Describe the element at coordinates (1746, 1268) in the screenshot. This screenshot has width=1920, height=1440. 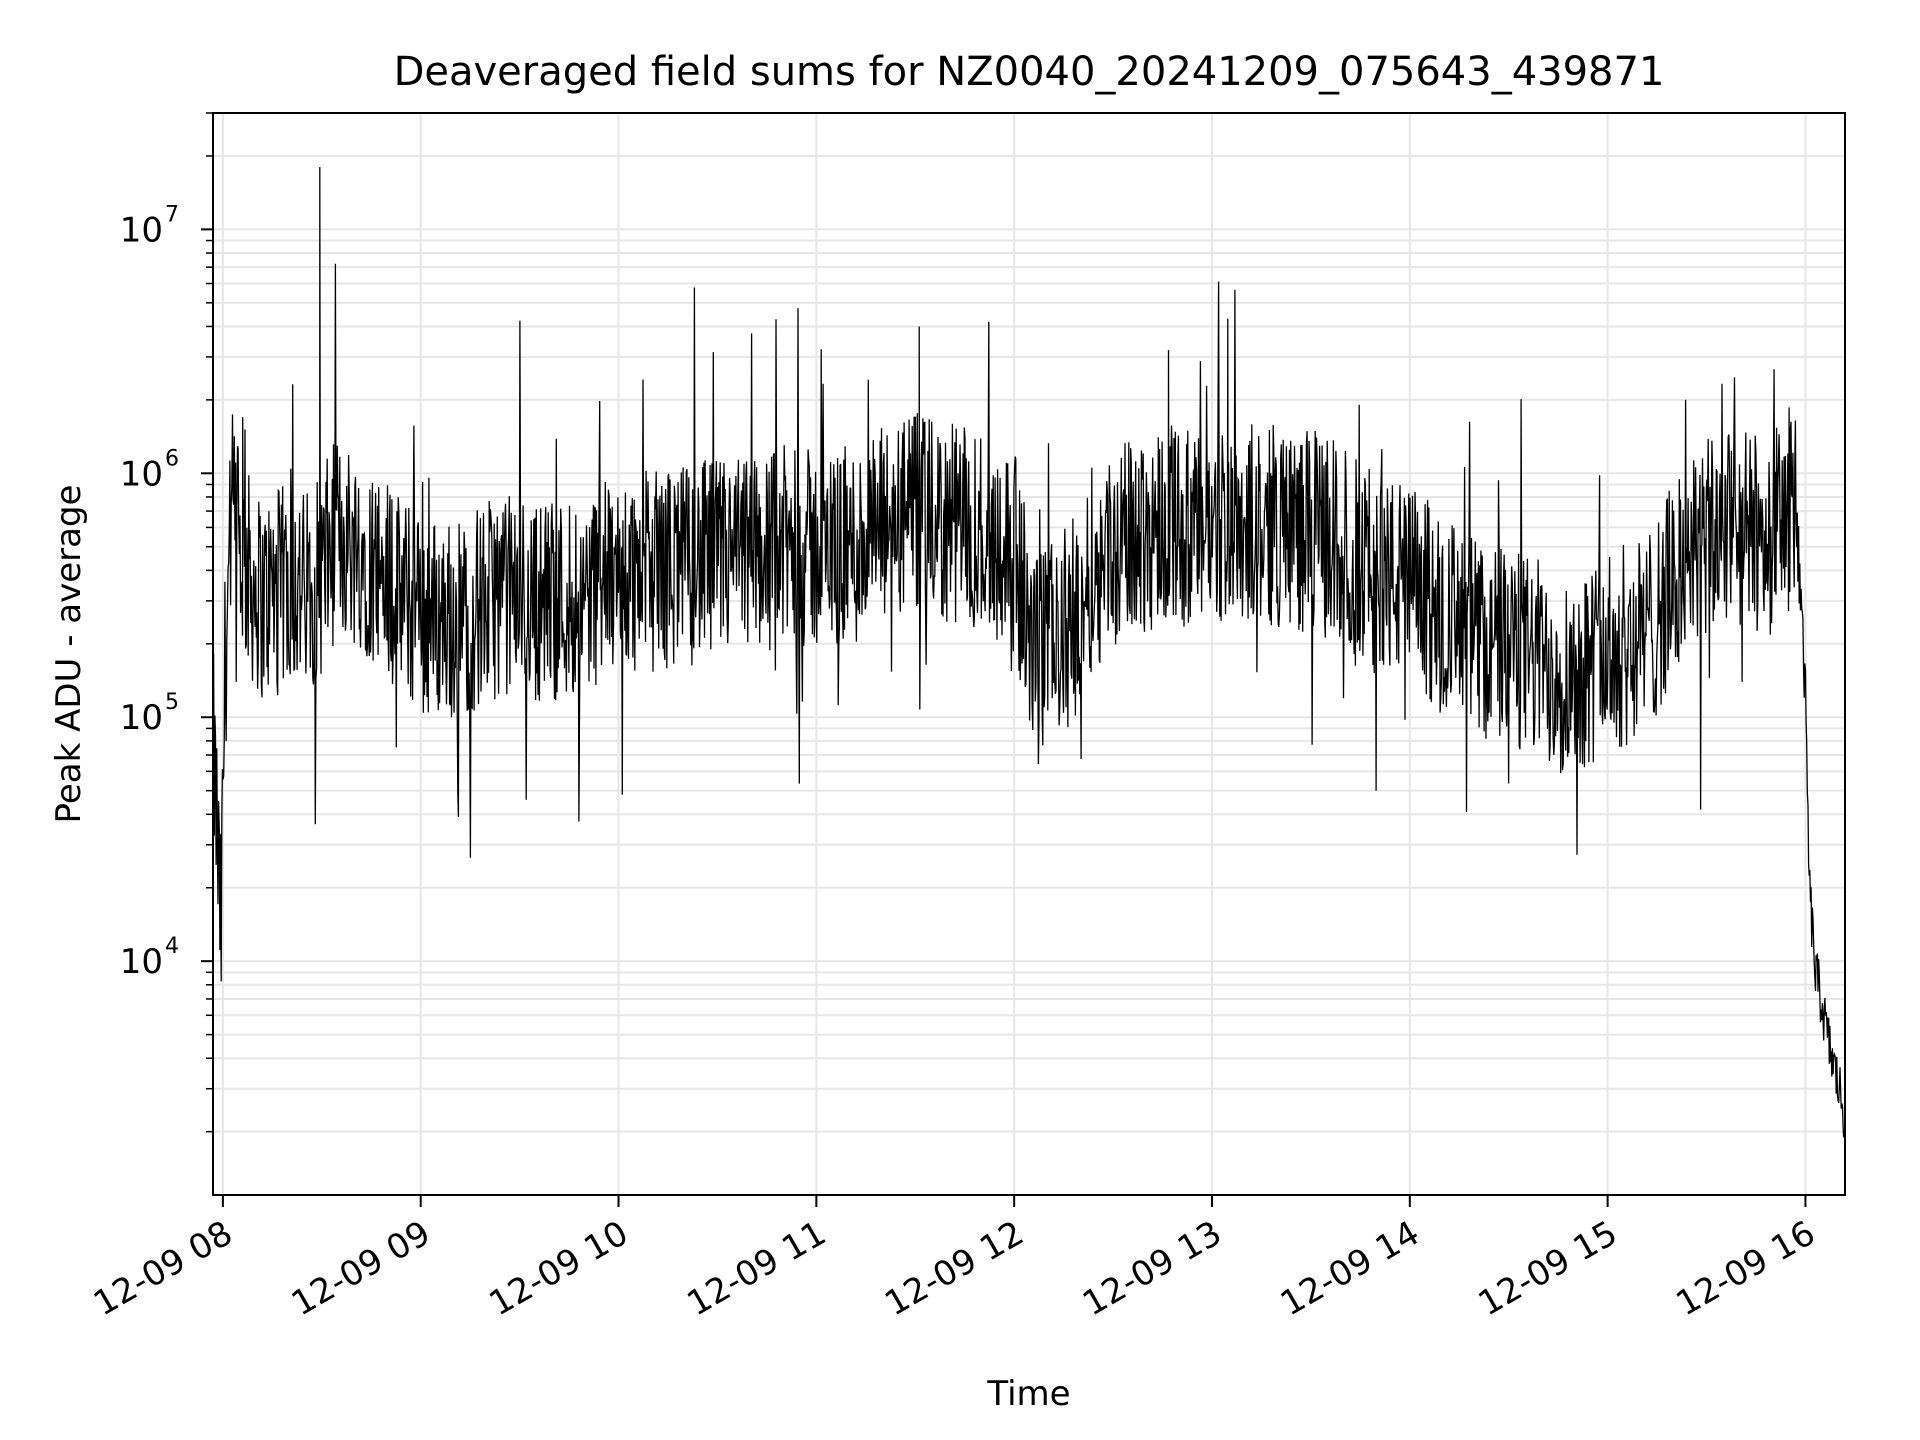
I see `x-tick-label: 12-09 16` at that location.